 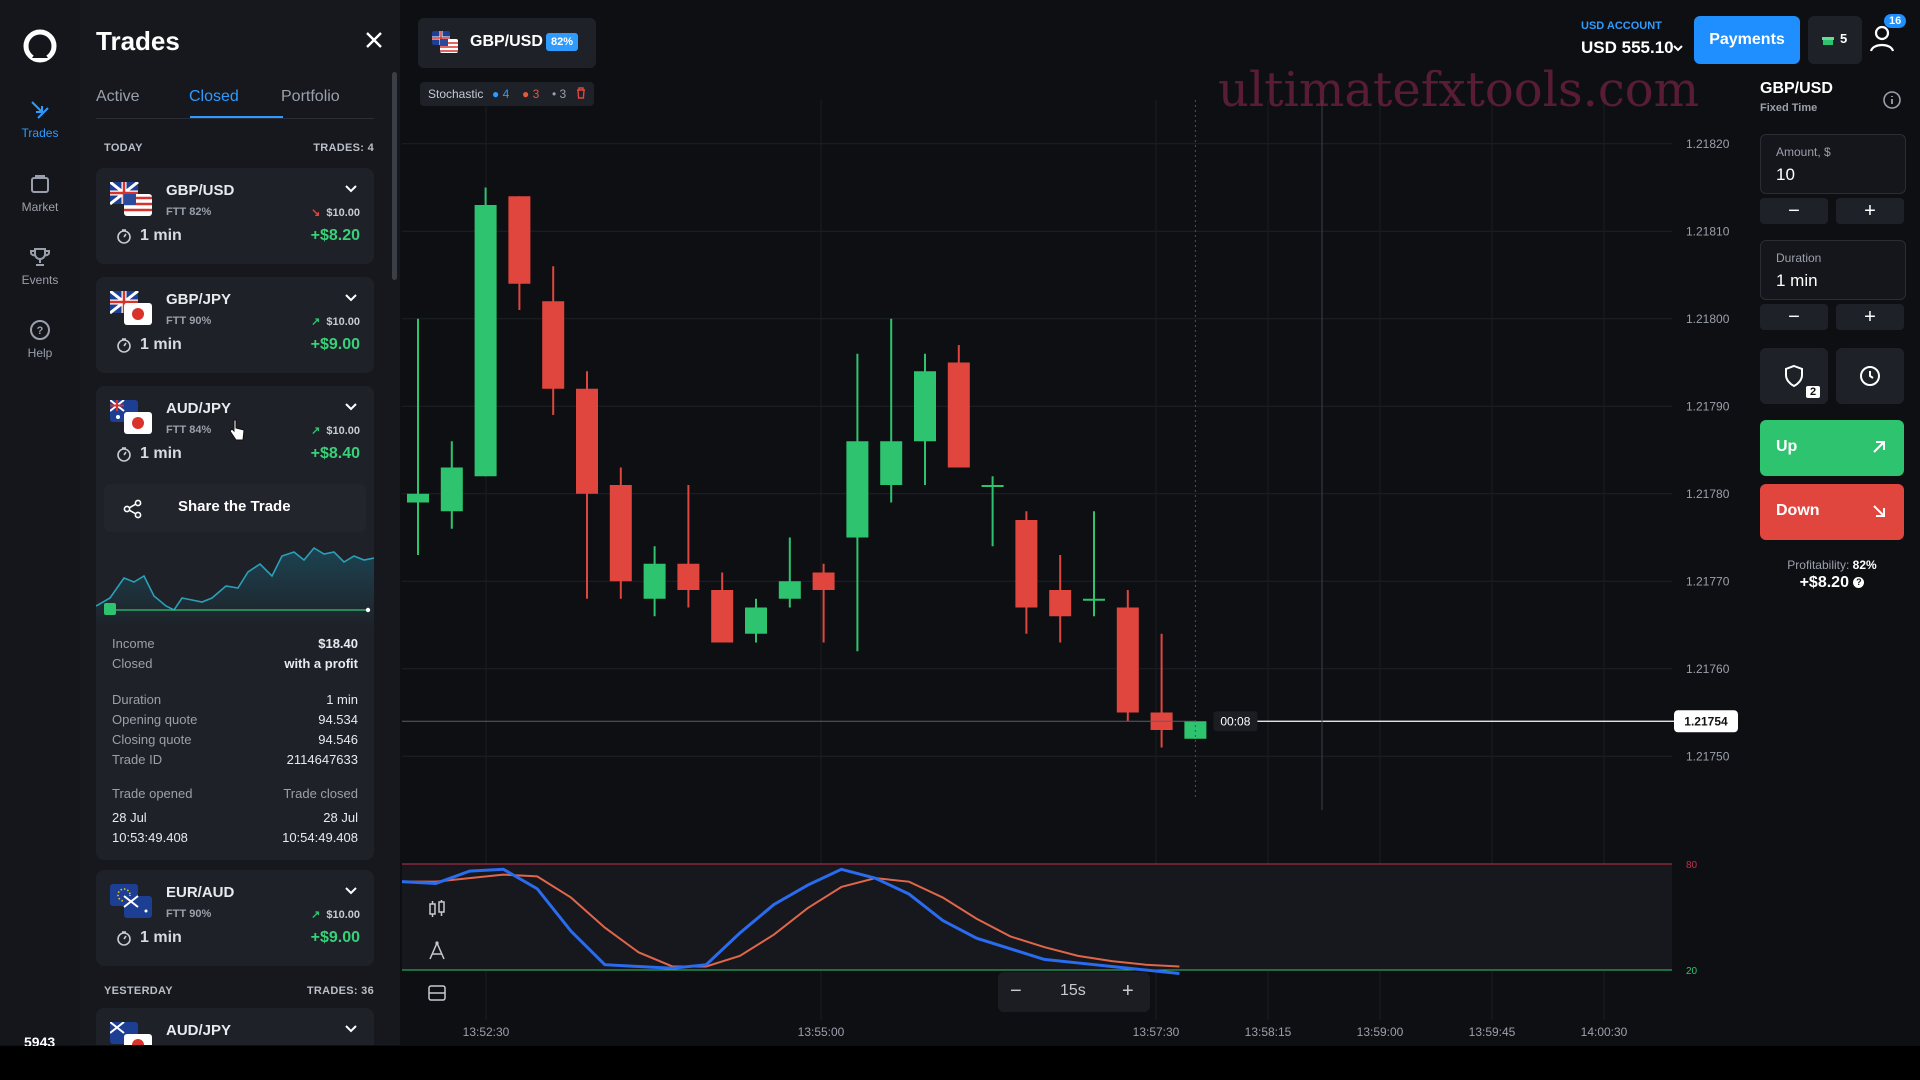 What do you see at coordinates (1794, 317) in the screenshot?
I see `duration-decrease-button: −` at bounding box center [1794, 317].